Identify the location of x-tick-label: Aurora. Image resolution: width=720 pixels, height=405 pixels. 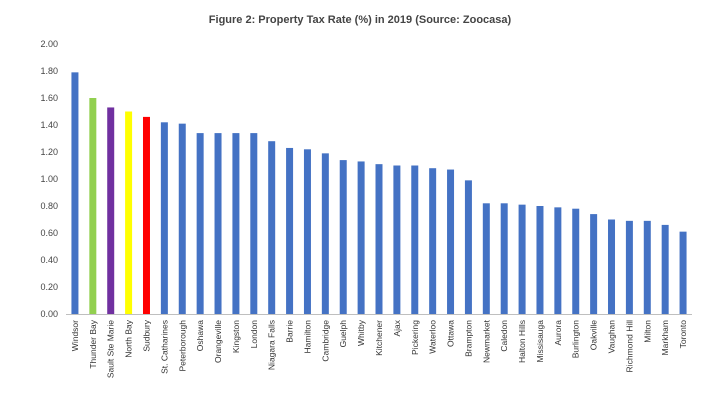
(558, 333).